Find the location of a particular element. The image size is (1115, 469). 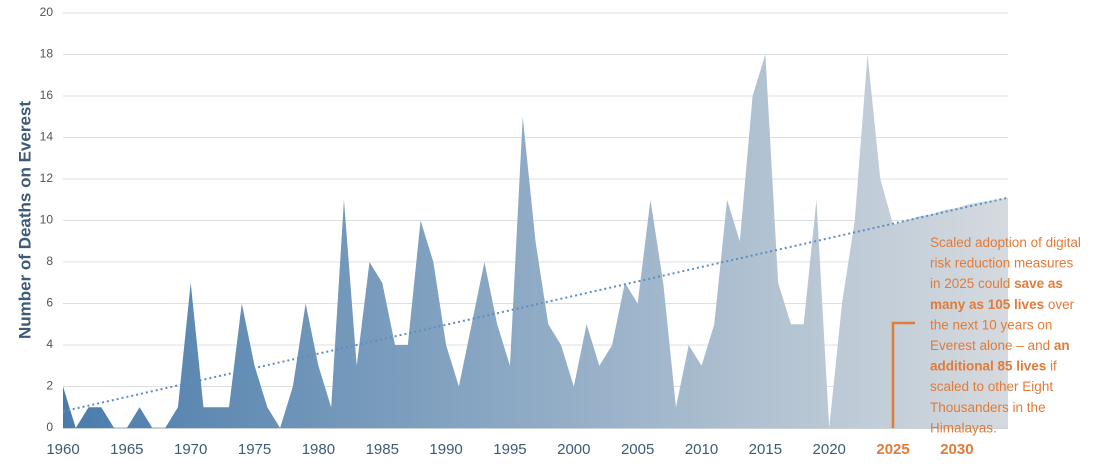

annotation-text: Everest alone – and is located at coordinates (992, 345).